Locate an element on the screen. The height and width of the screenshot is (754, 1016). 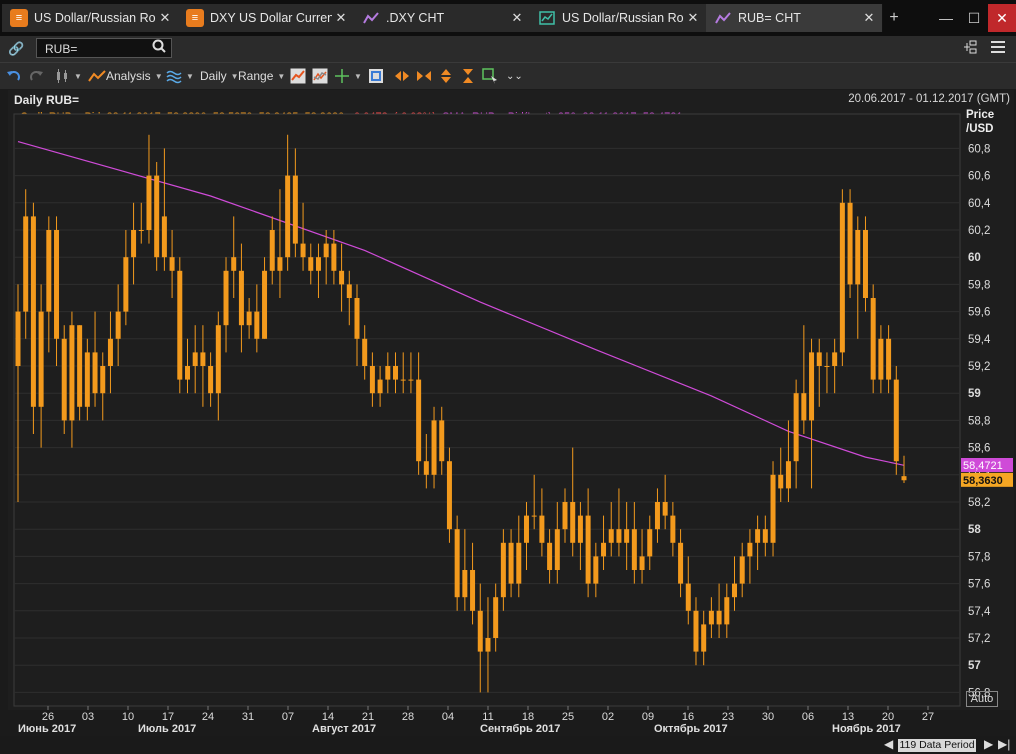
y-tick-label: 60,2 is located at coordinates (979, 231).